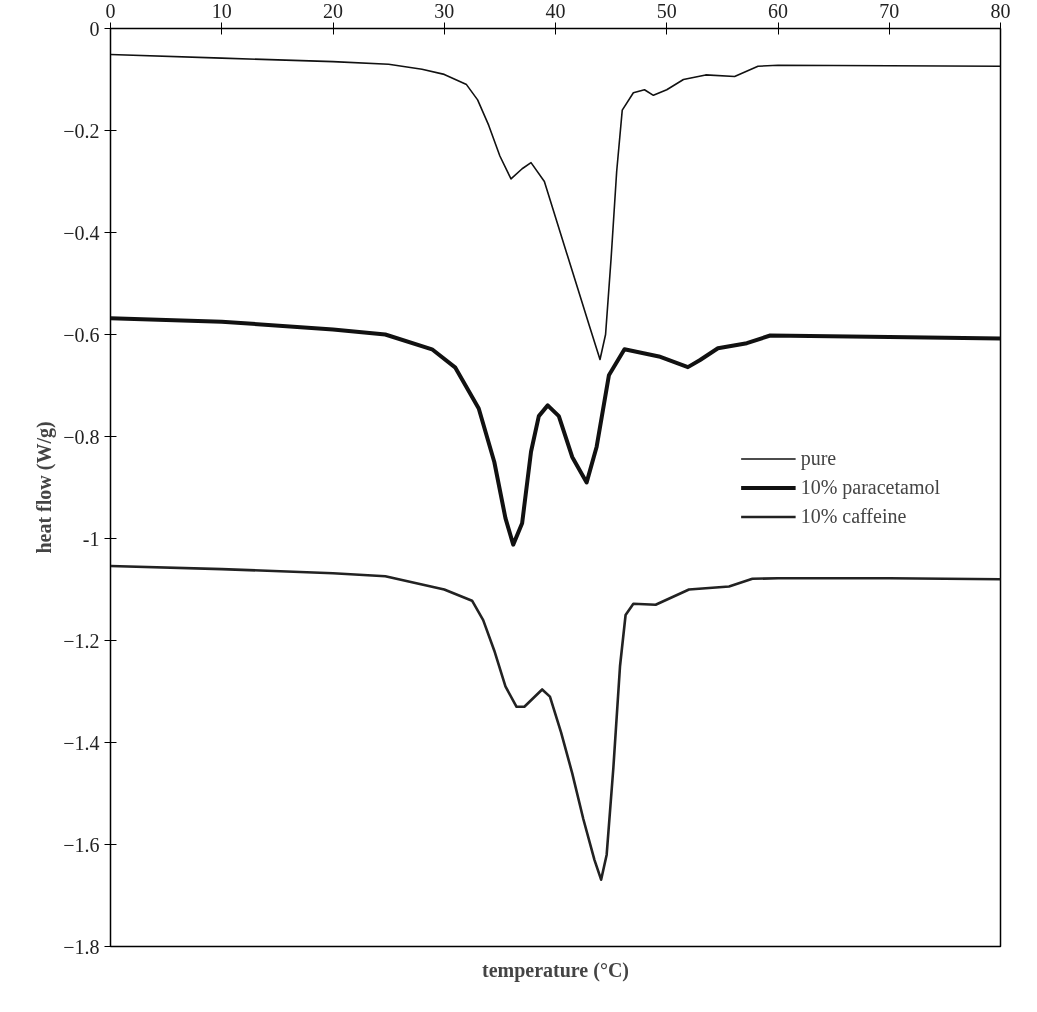 Image resolution: width=1037 pixels, height=1012 pixels. I want to click on x-axis-title: temperature (°C), so click(555, 970).